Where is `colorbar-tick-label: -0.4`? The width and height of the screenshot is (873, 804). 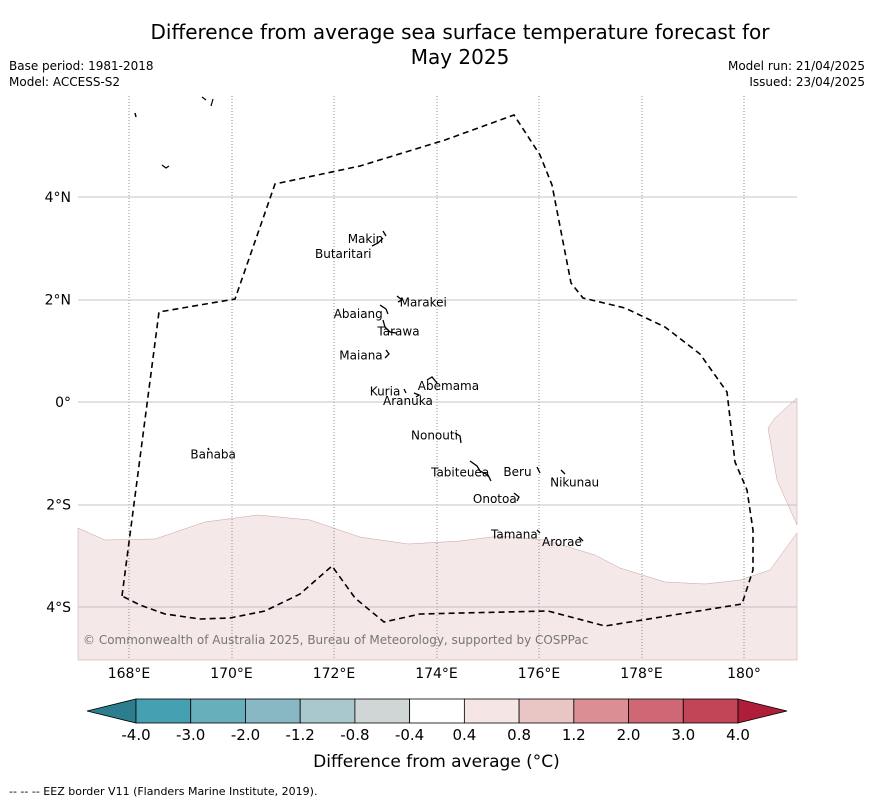
colorbar-tick-label: -0.4 is located at coordinates (409, 733).